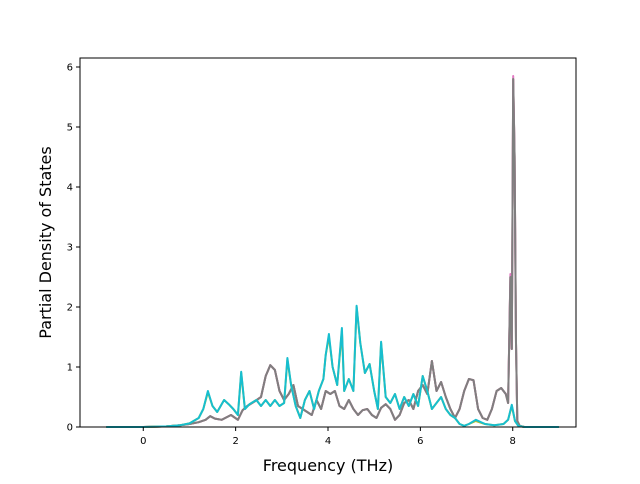 This screenshot has width=640, height=484. Describe the element at coordinates (45, 242) in the screenshot. I see `y-axis-label: Partial Density of States` at that location.